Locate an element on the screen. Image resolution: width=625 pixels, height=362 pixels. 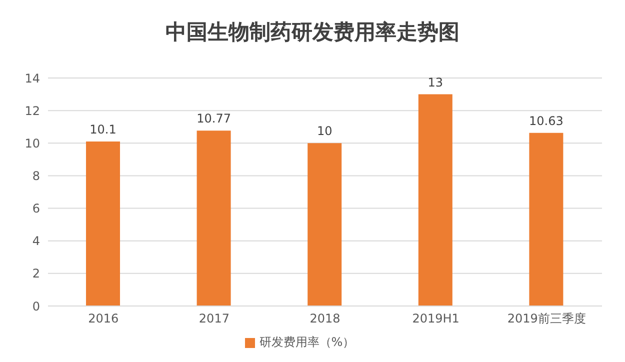
y-tick-label: 14 is located at coordinates (32, 78).